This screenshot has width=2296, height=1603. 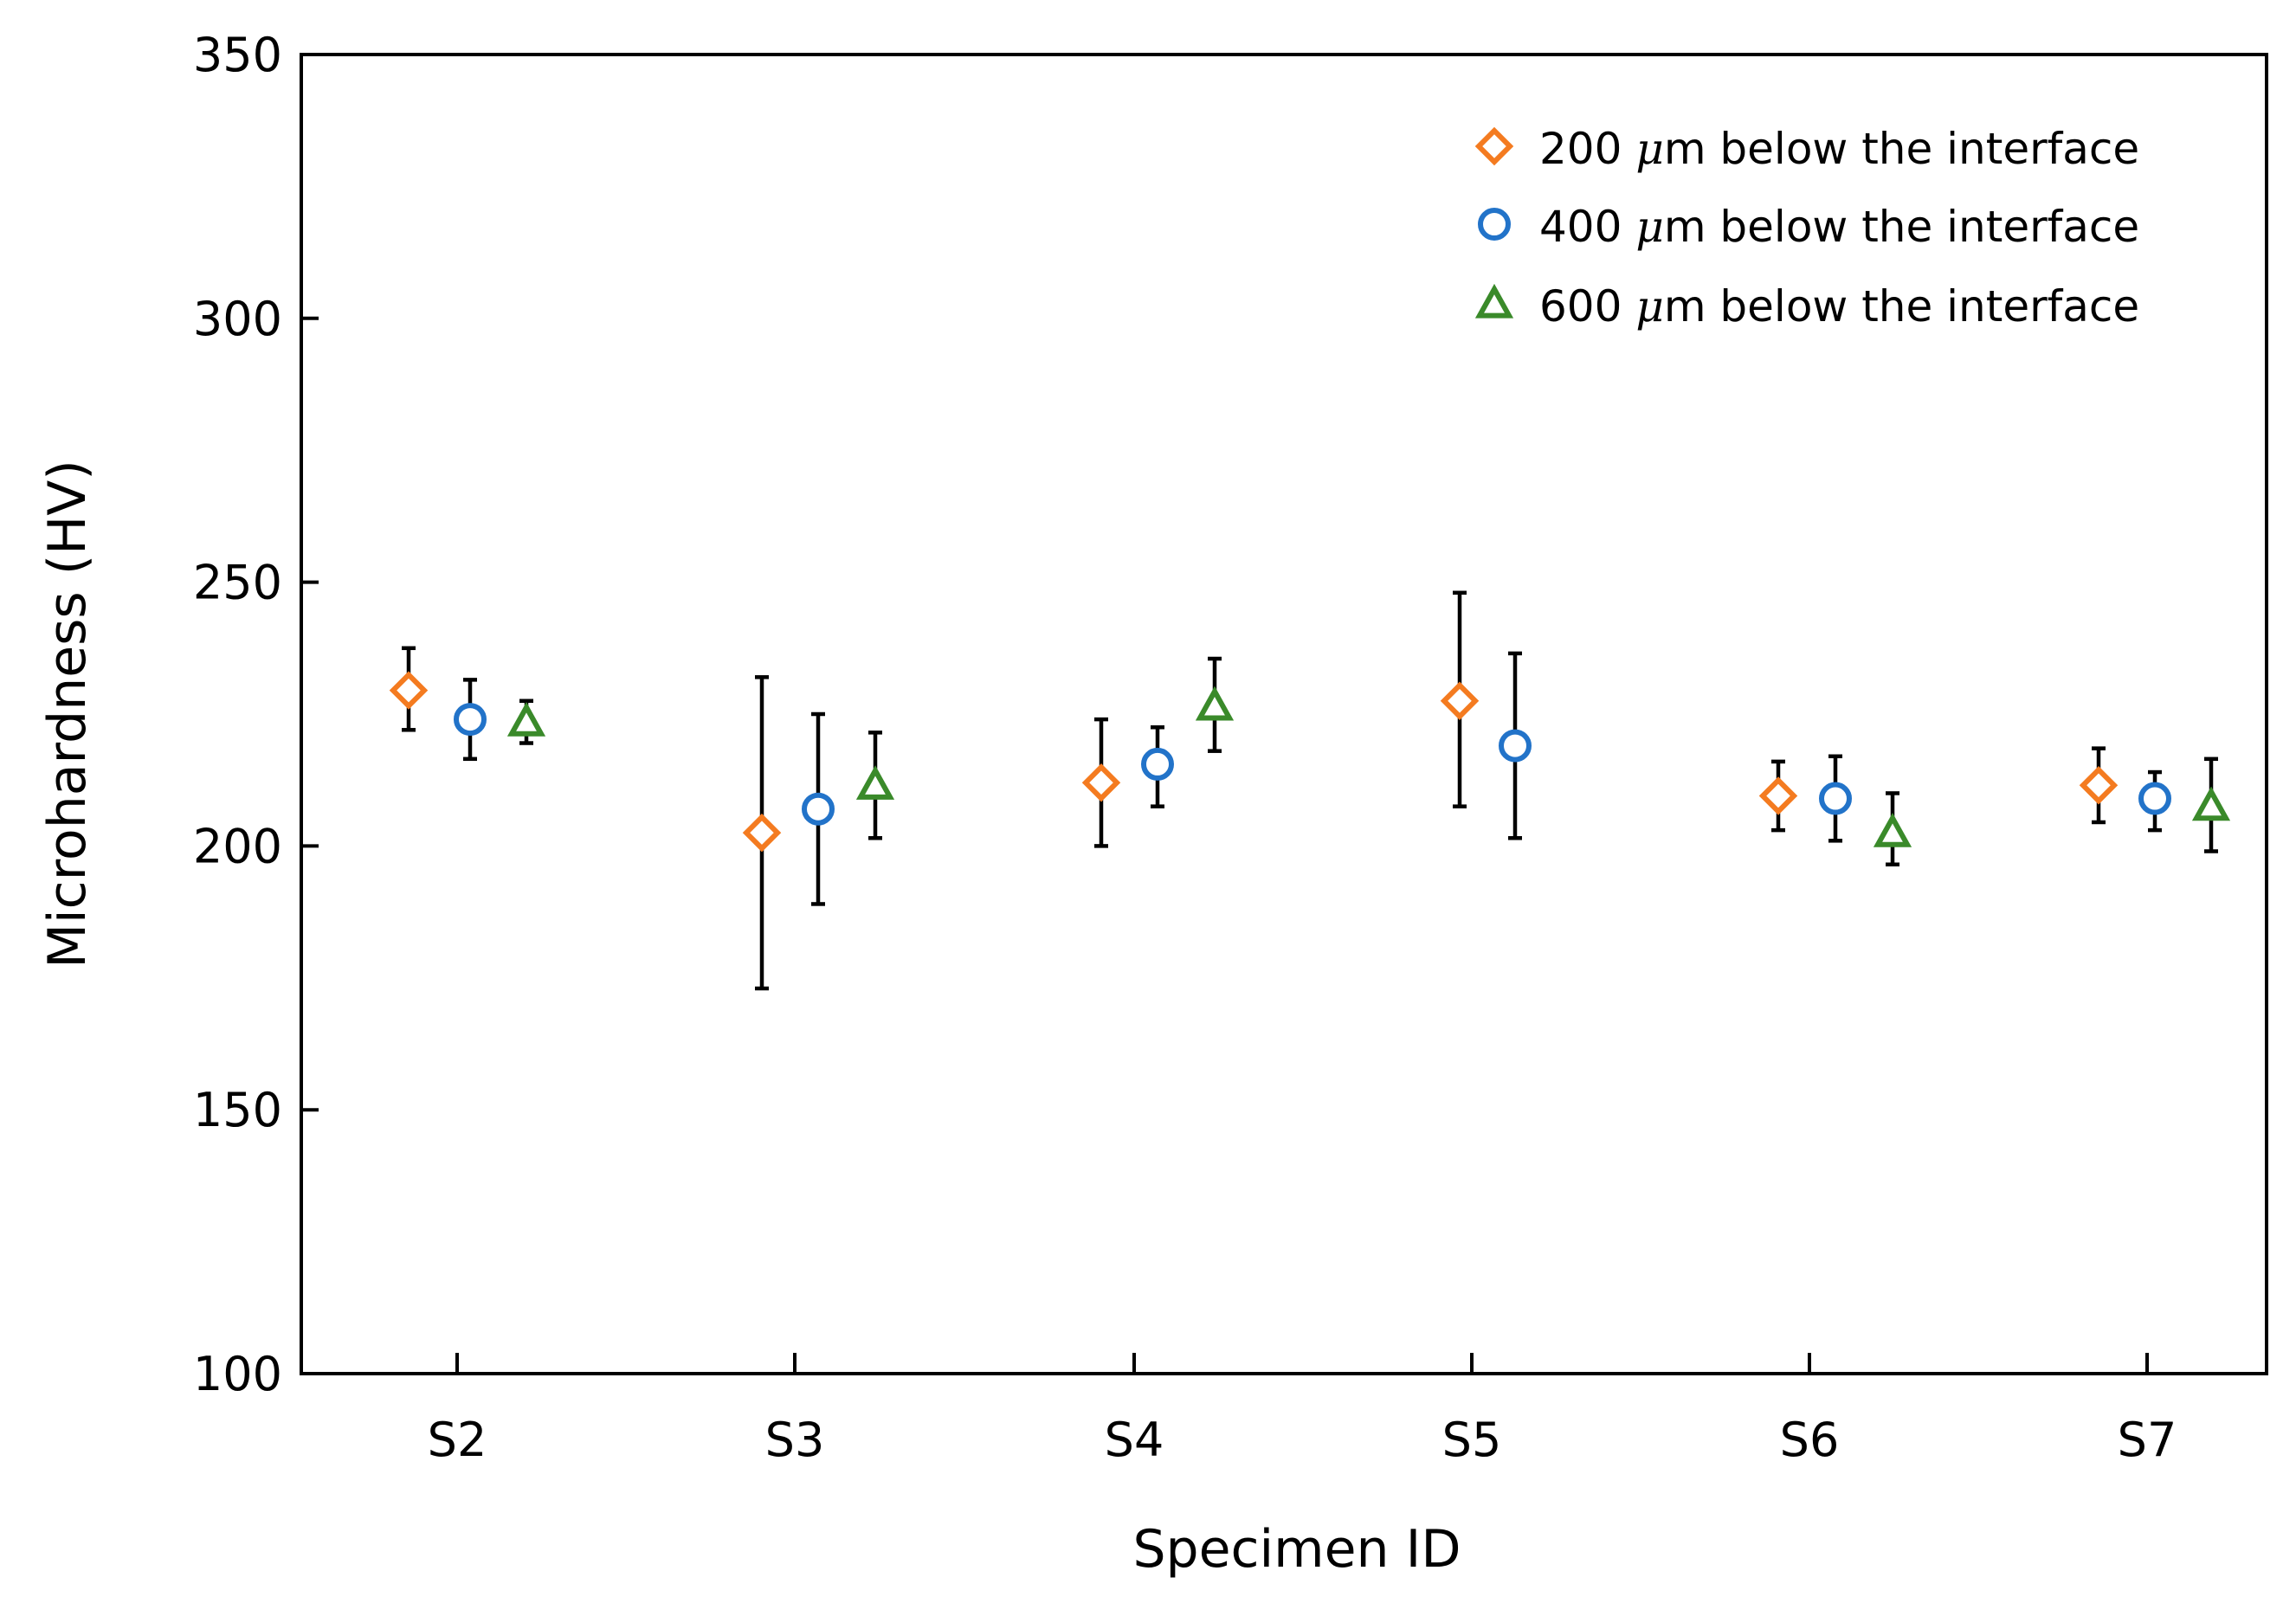 I want to click on x-tick-label-s3: S3, so click(x=795, y=1440).